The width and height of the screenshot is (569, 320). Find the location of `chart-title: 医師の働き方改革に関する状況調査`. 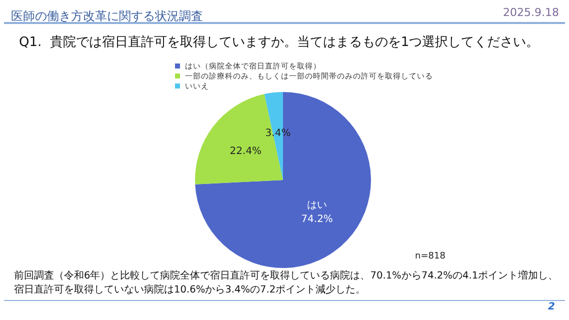

chart-title: 医師の働き方改革に関する状況調査 is located at coordinates (107, 16).